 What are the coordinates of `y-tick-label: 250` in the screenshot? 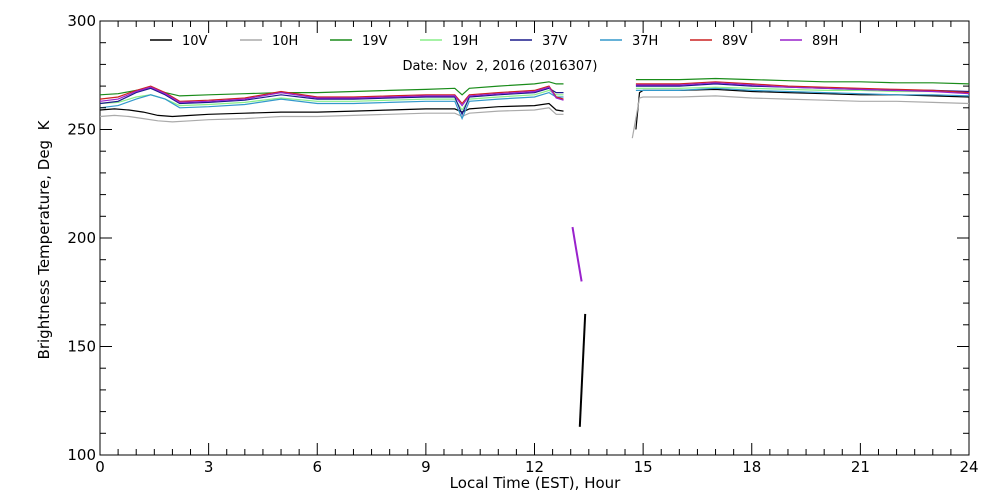 It's located at (81, 130).